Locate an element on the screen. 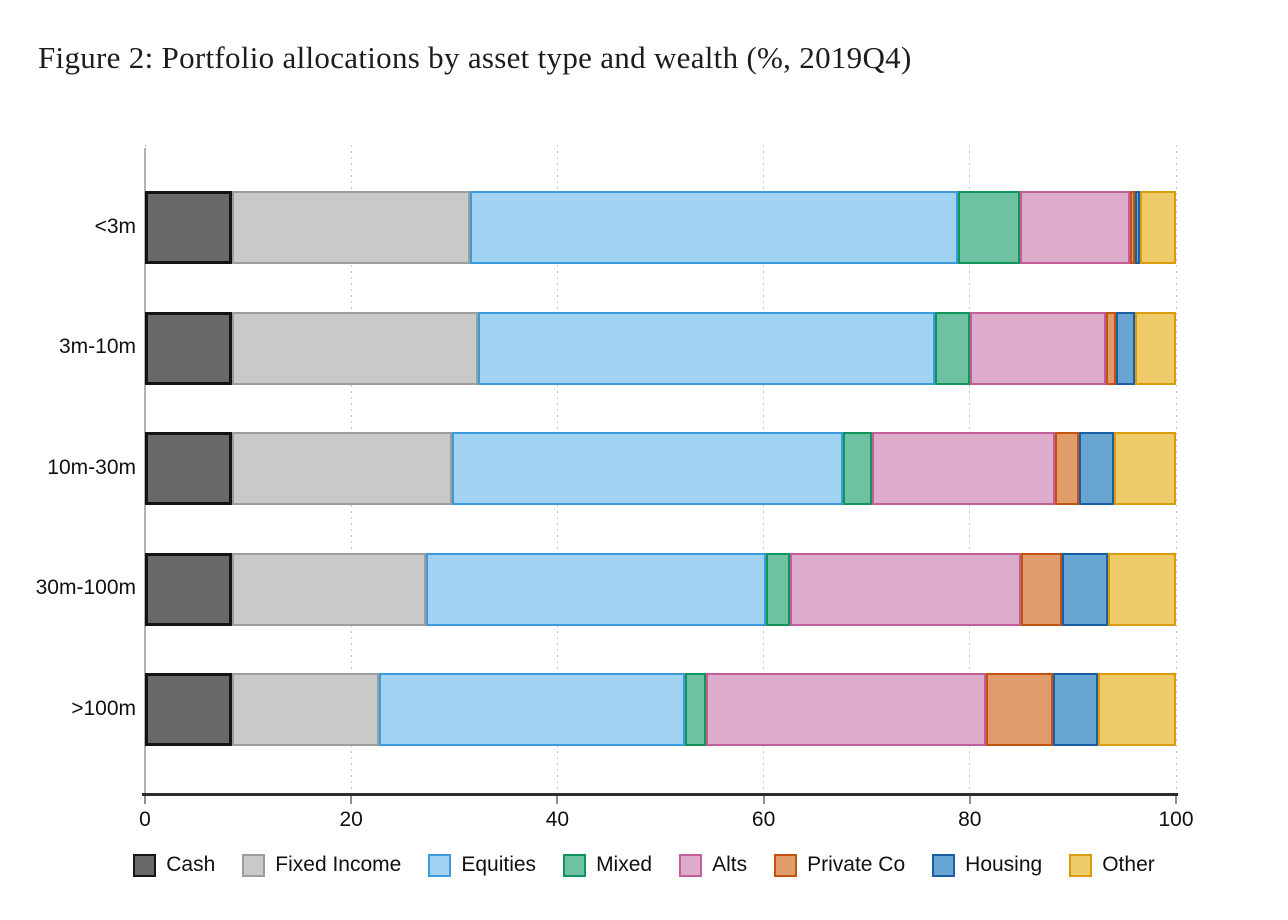 The width and height of the screenshot is (1288, 920). legend-swatch-mixed is located at coordinates (575, 865).